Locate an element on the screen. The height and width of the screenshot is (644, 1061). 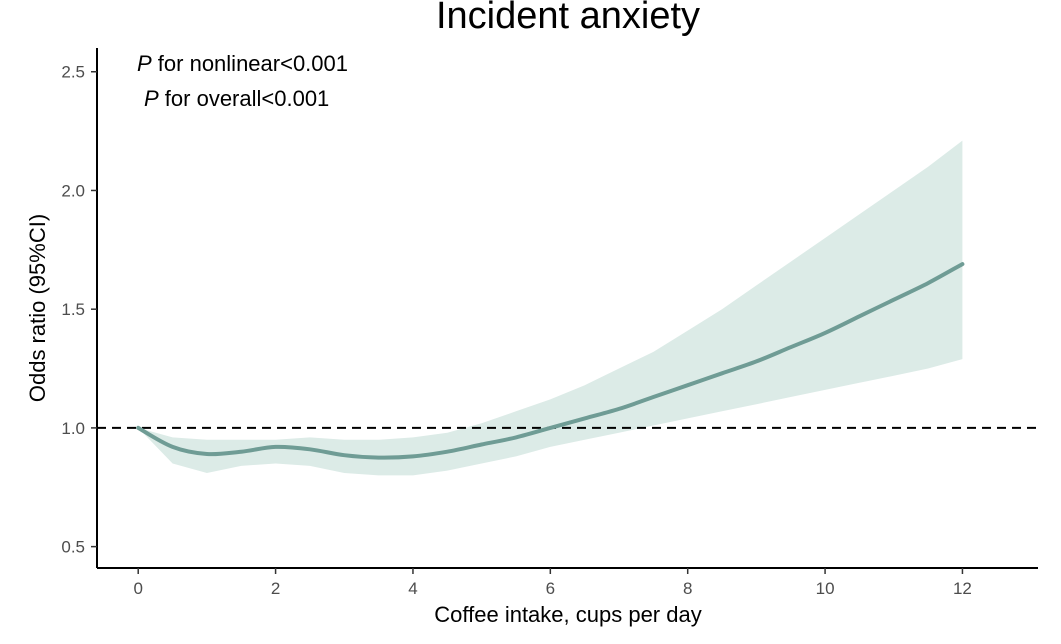
x-tick-label: 2 is located at coordinates (275, 588).